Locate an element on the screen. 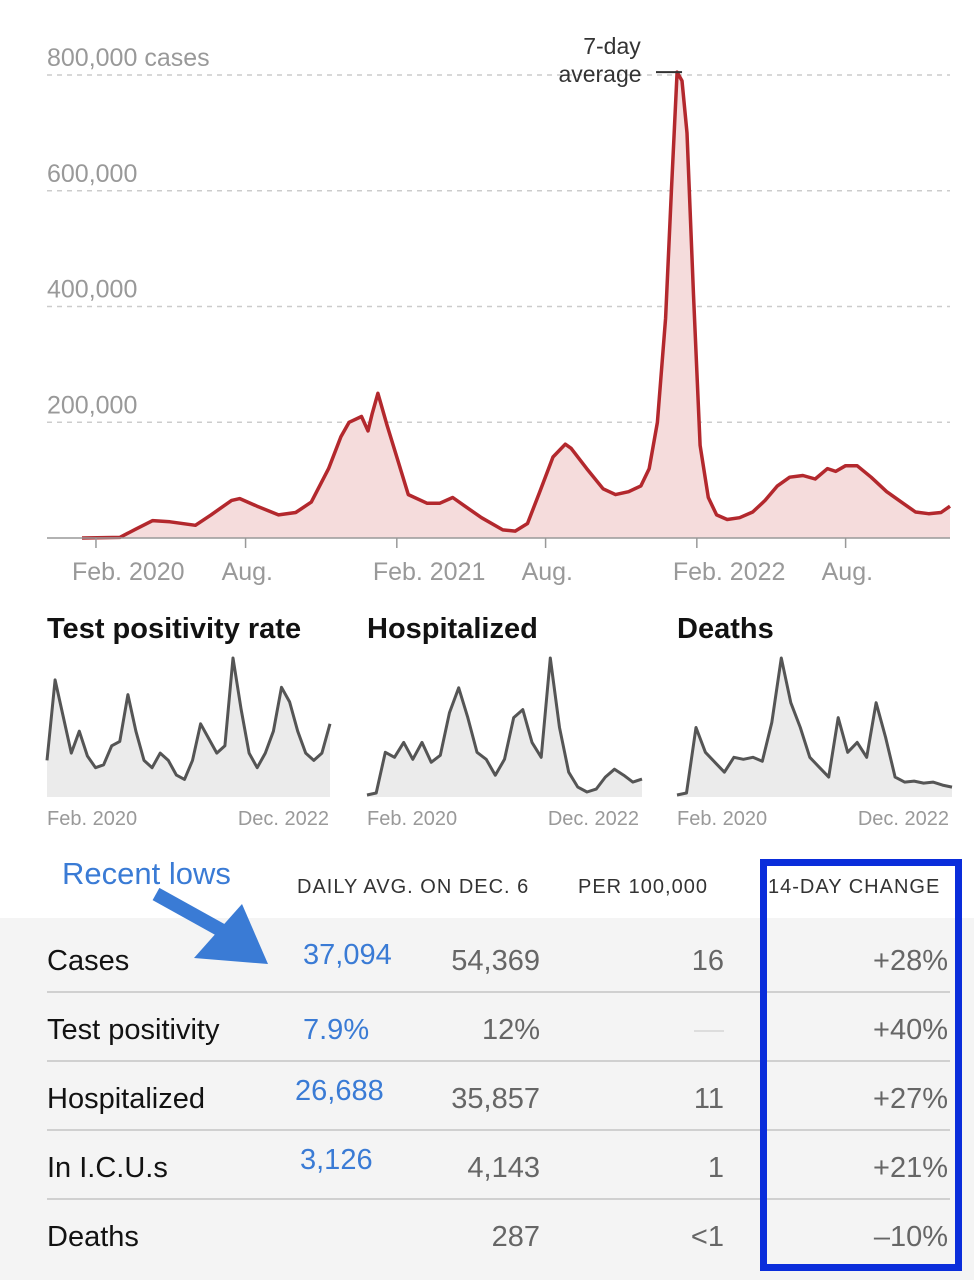 The width and height of the screenshot is (974, 1280). no-value-dash is located at coordinates (709, 1031).